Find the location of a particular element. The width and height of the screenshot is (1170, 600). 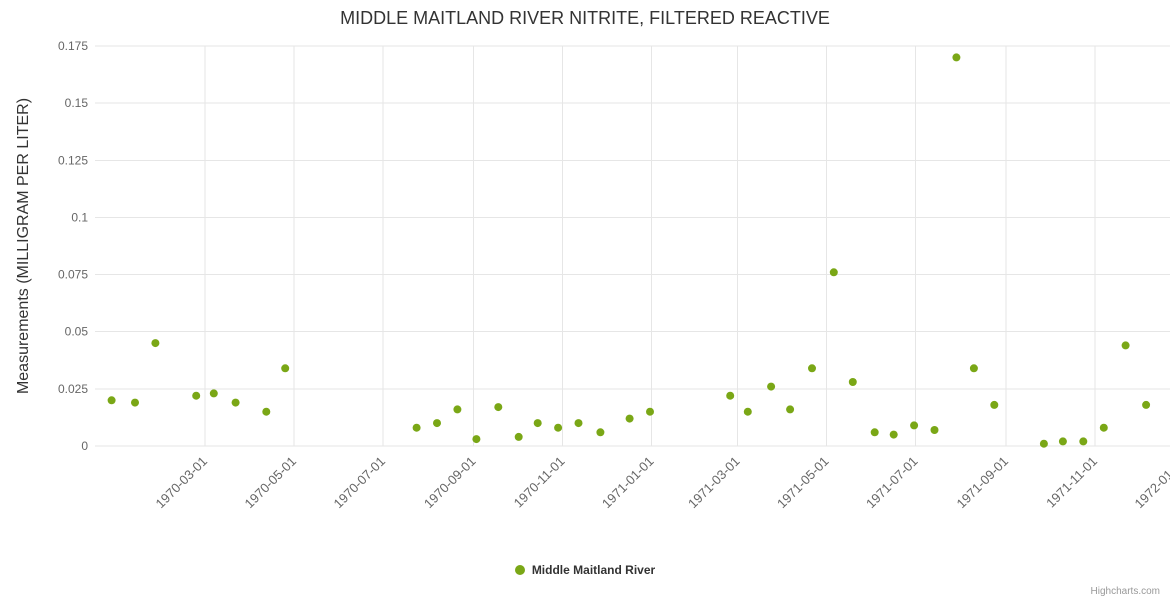

y-tick-label: 0 is located at coordinates (84, 446).